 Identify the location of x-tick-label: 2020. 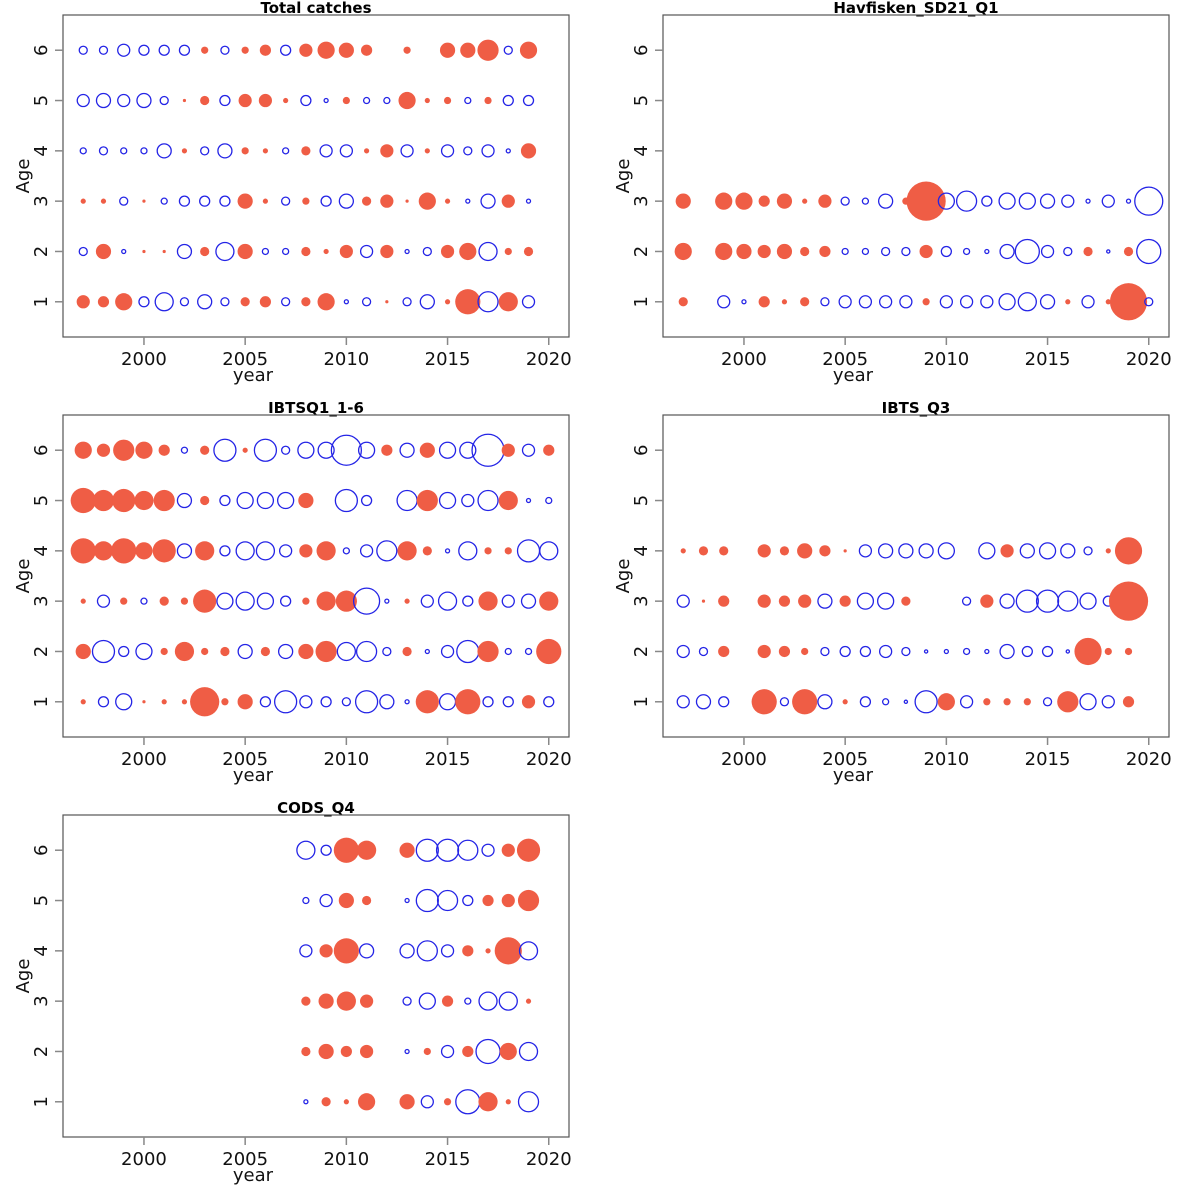
(1149, 759).